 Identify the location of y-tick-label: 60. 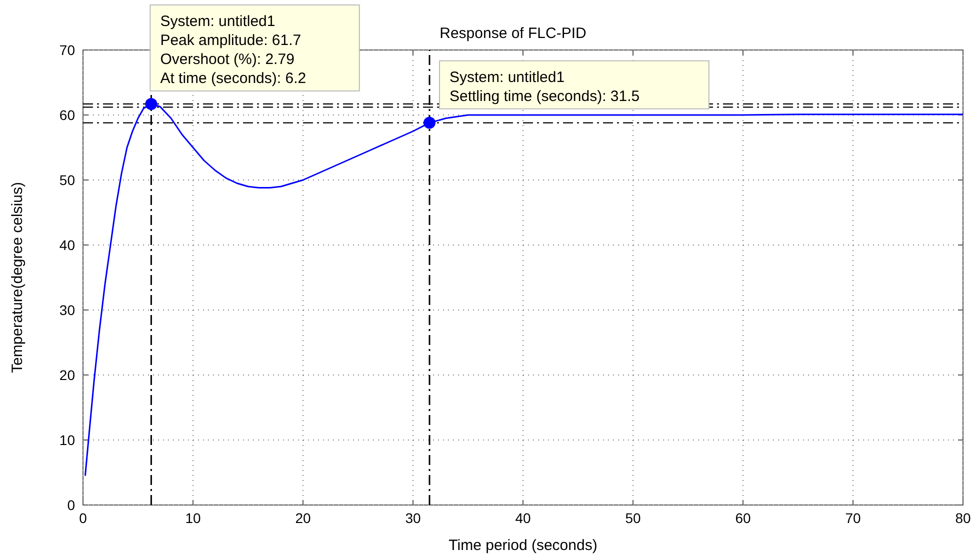
(67, 115).